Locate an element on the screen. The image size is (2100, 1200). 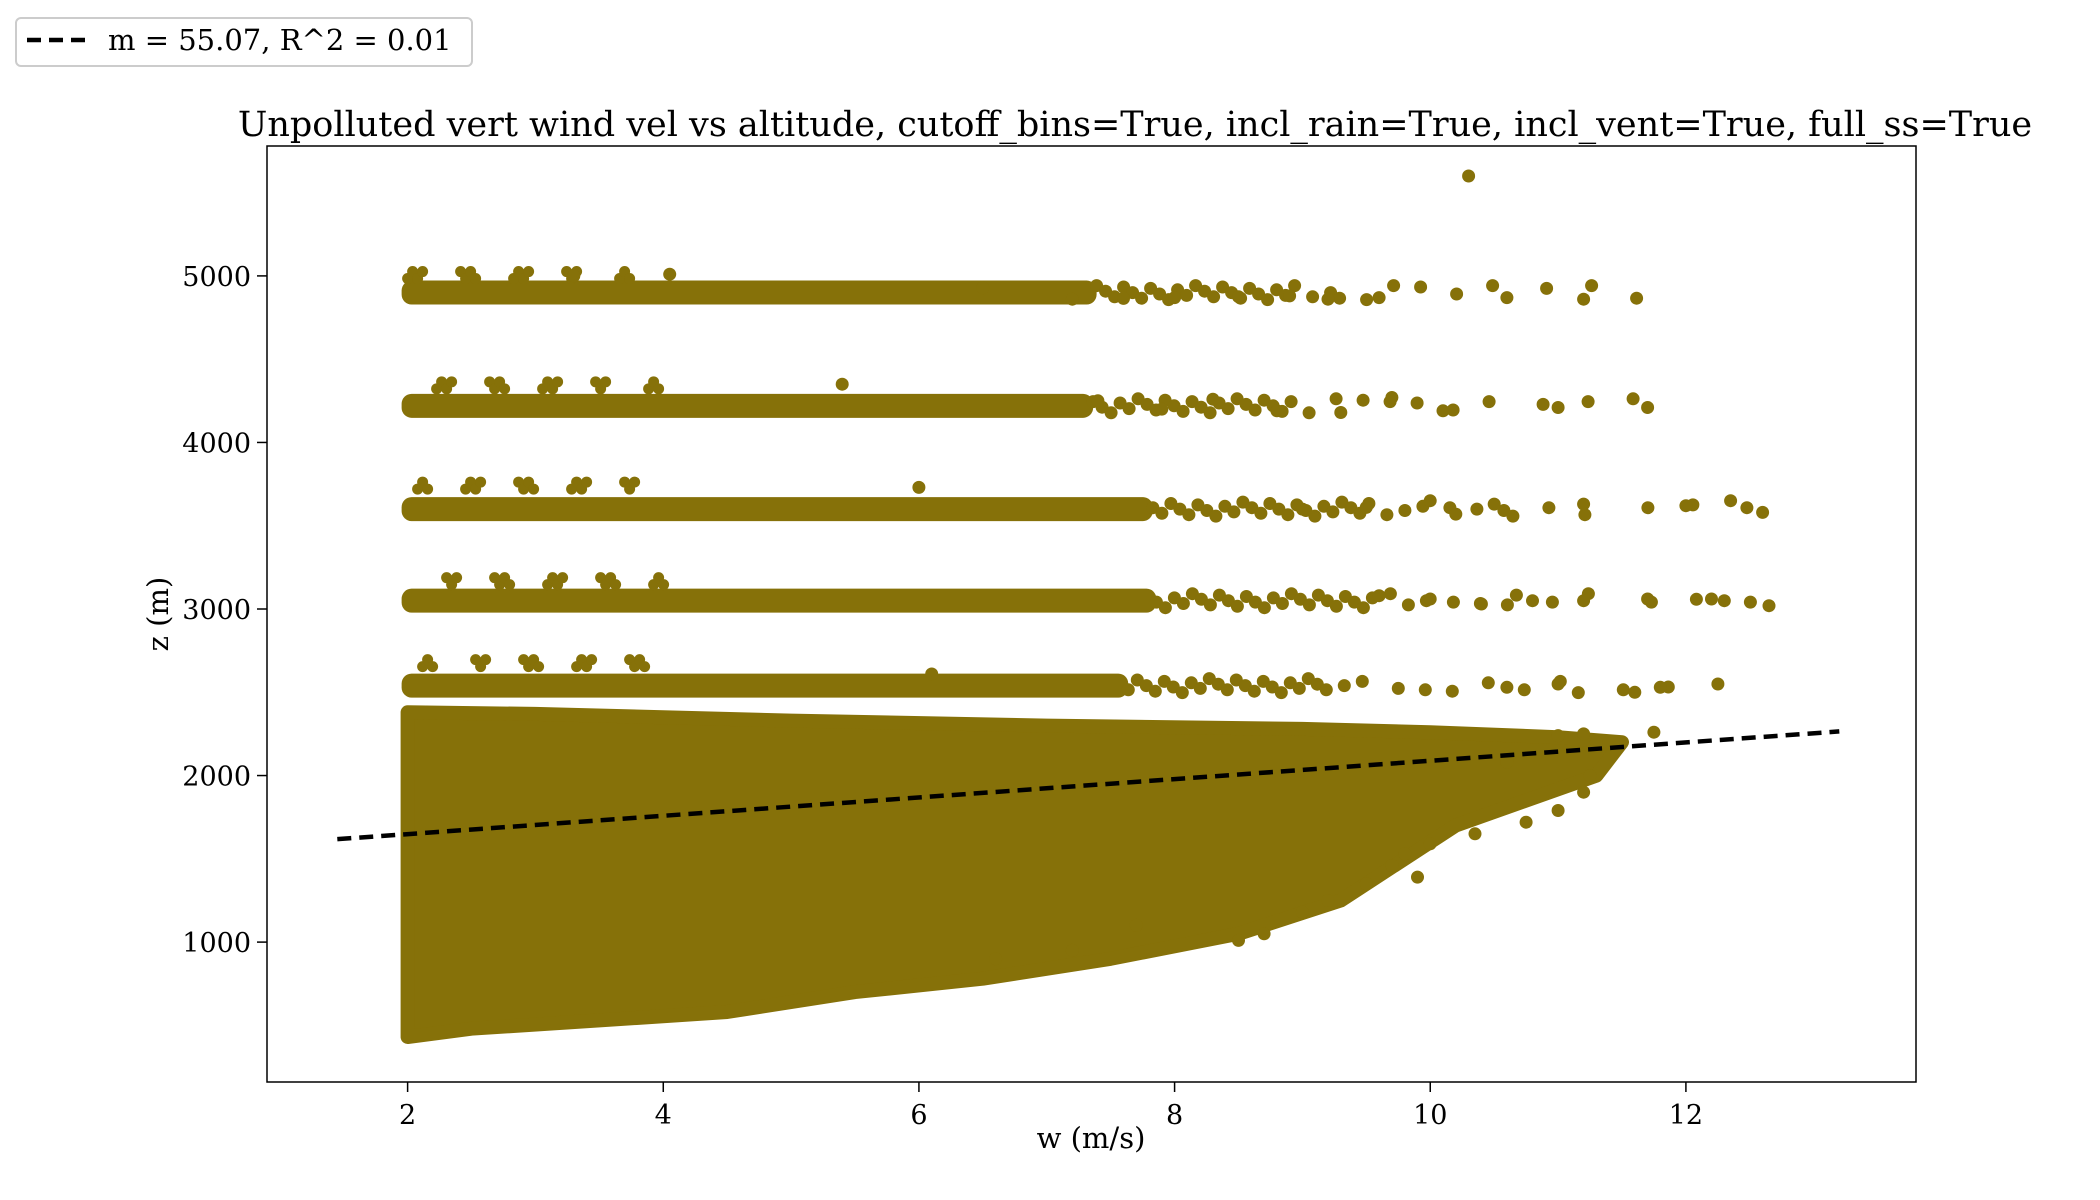
y-axis: 1000 2000 3000 4000 5000 is located at coordinates (224, 610).